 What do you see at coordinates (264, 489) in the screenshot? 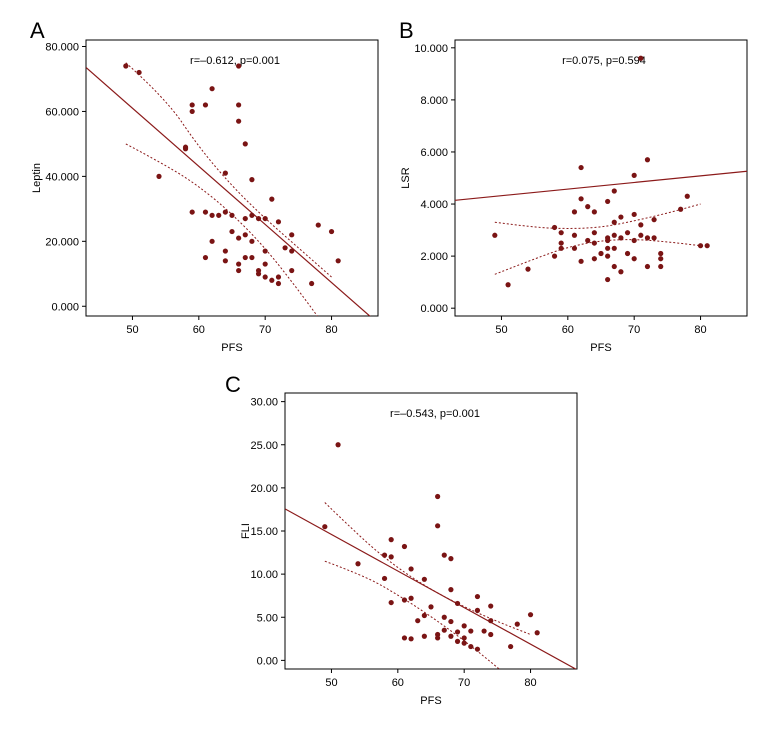
I see `y-tick-label: 20.00` at bounding box center [264, 489].